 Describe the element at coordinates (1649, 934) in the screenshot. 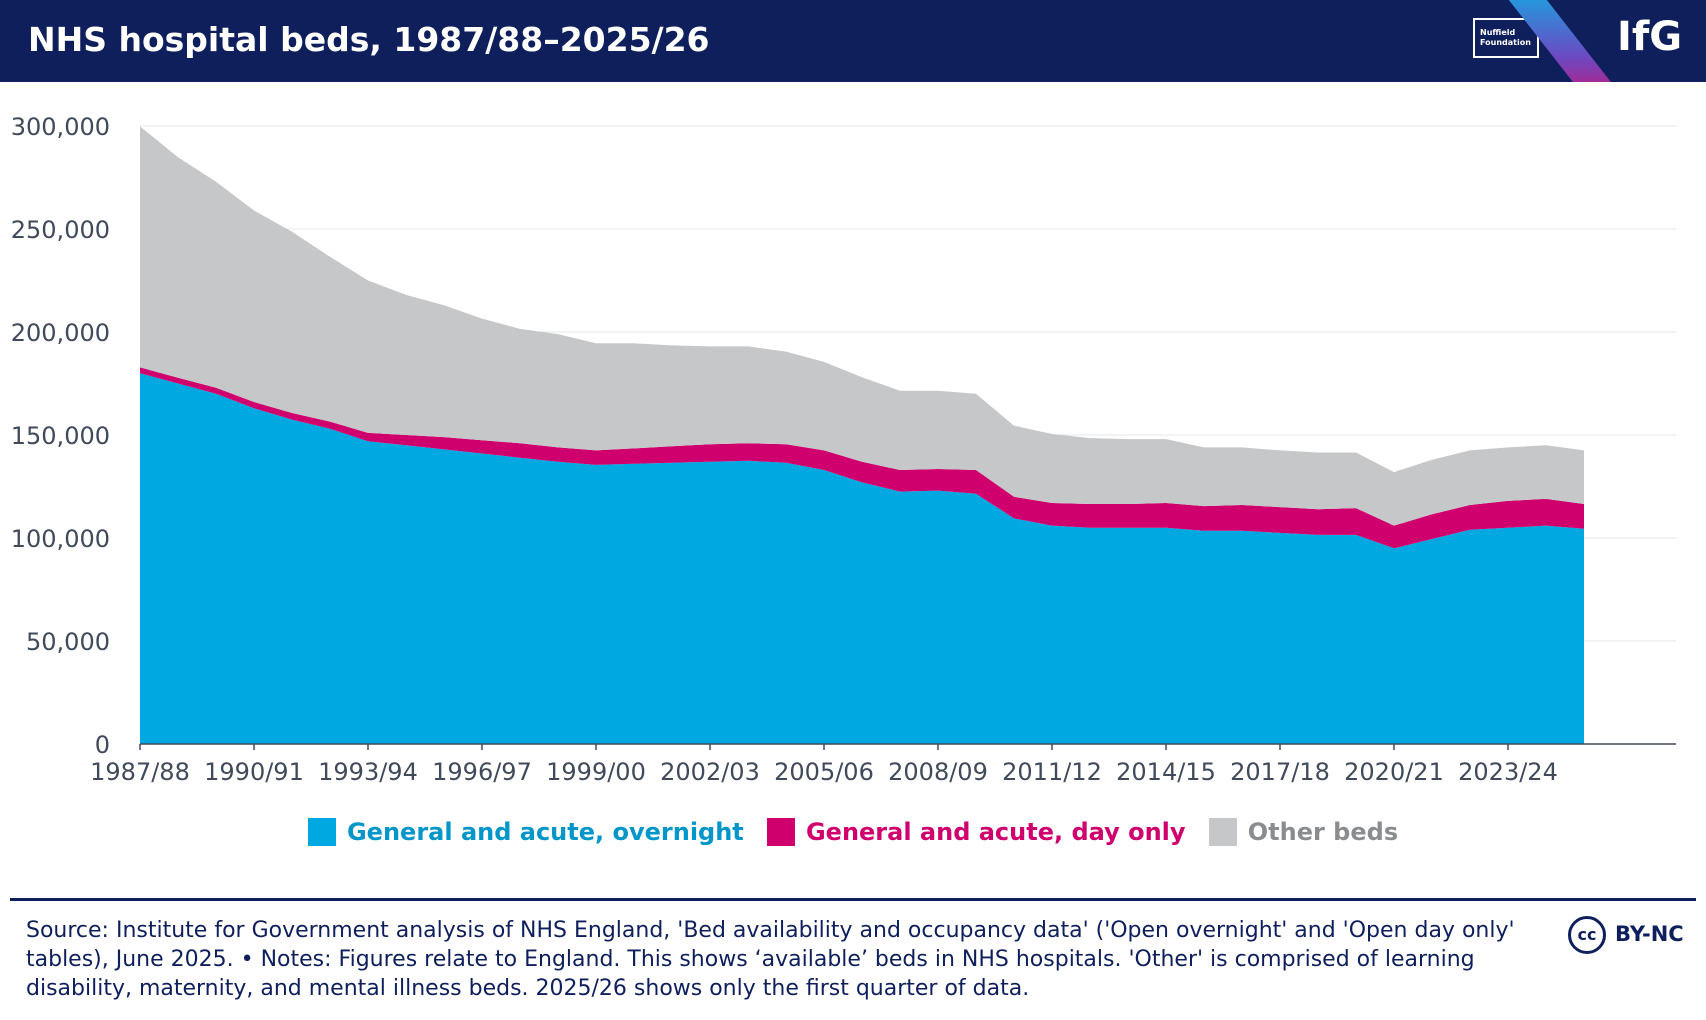

I see `license-text: BY-NC` at that location.